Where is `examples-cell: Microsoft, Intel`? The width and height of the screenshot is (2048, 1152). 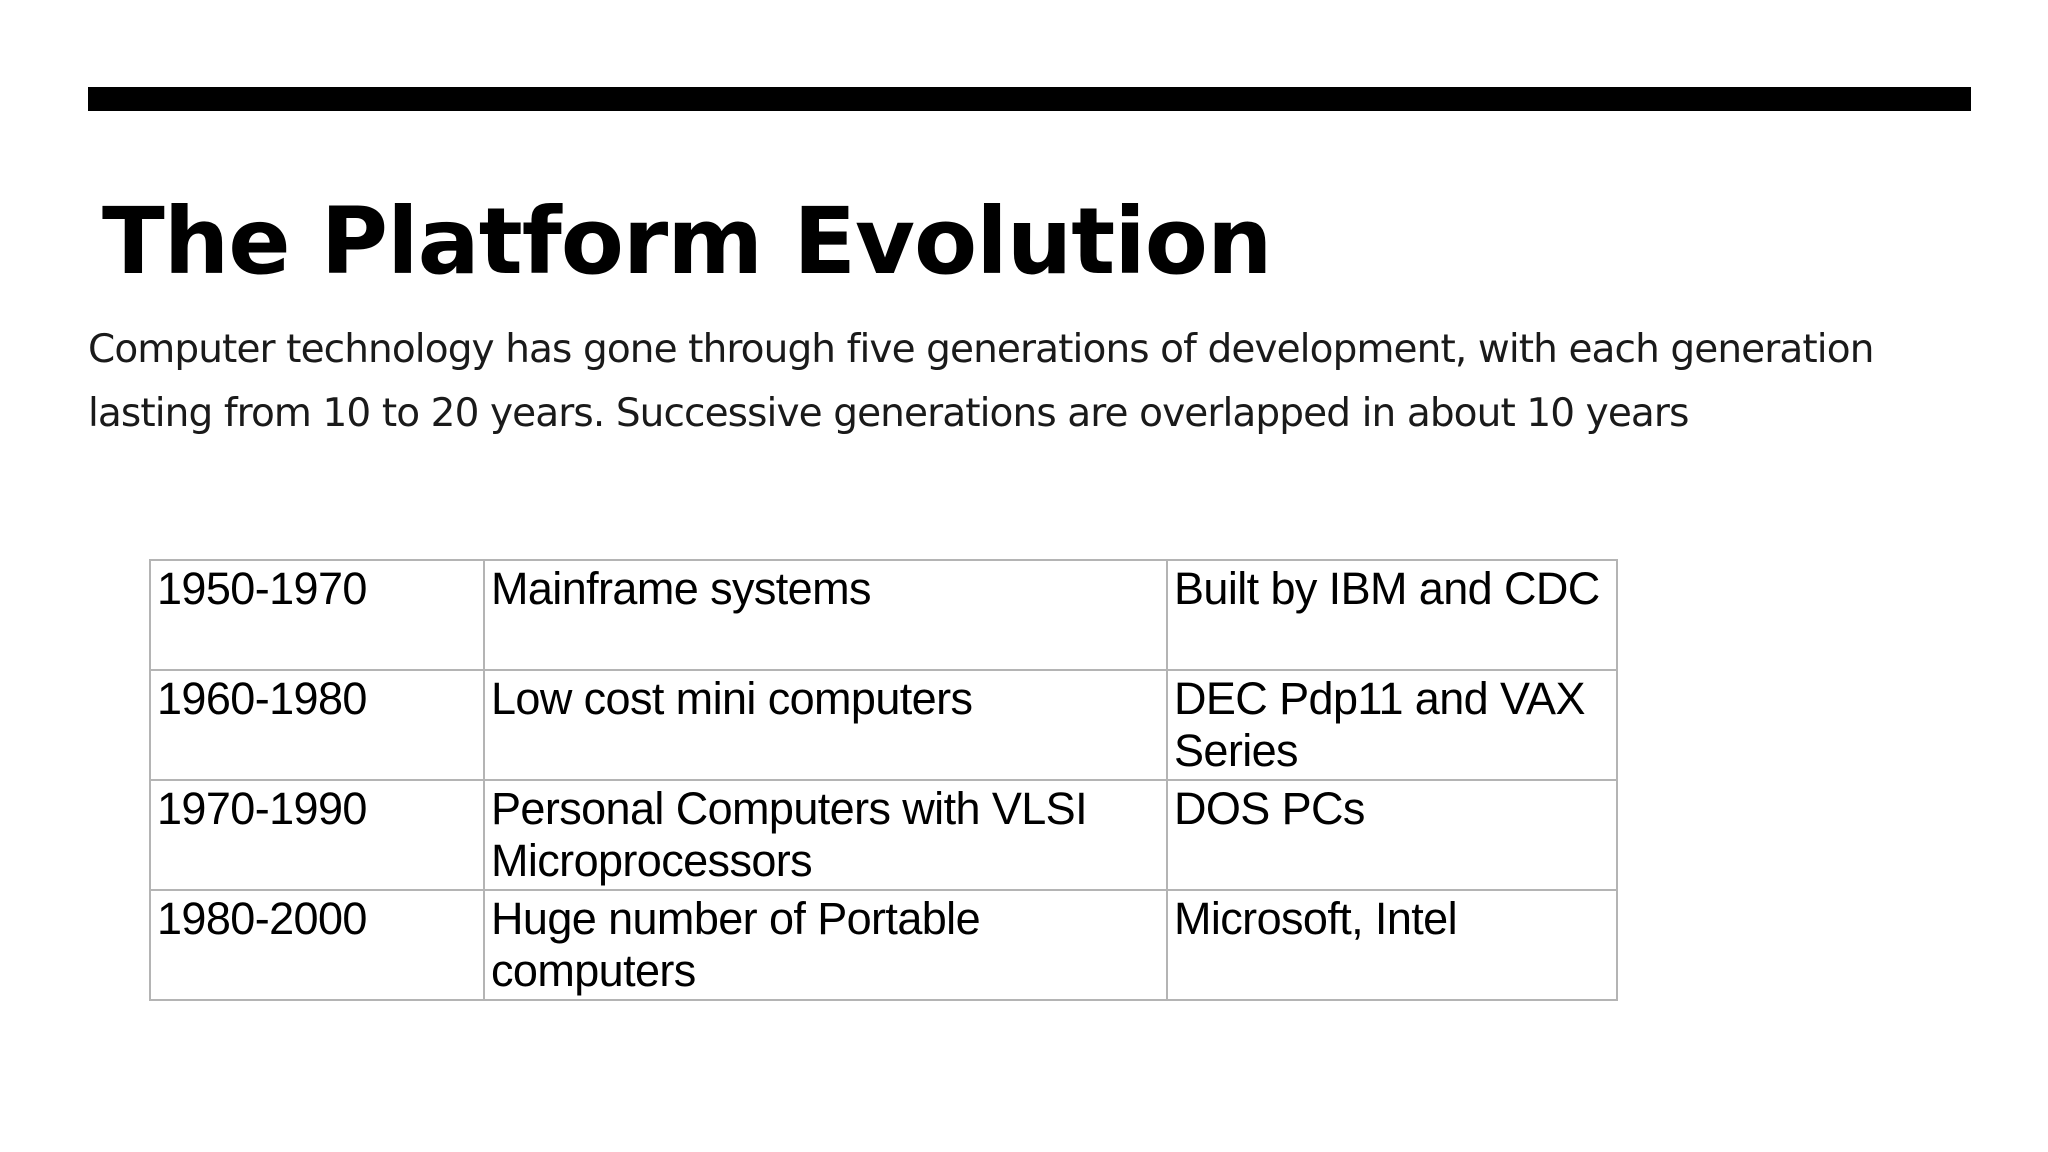
examples-cell: Microsoft, Intel is located at coordinates (1392, 945).